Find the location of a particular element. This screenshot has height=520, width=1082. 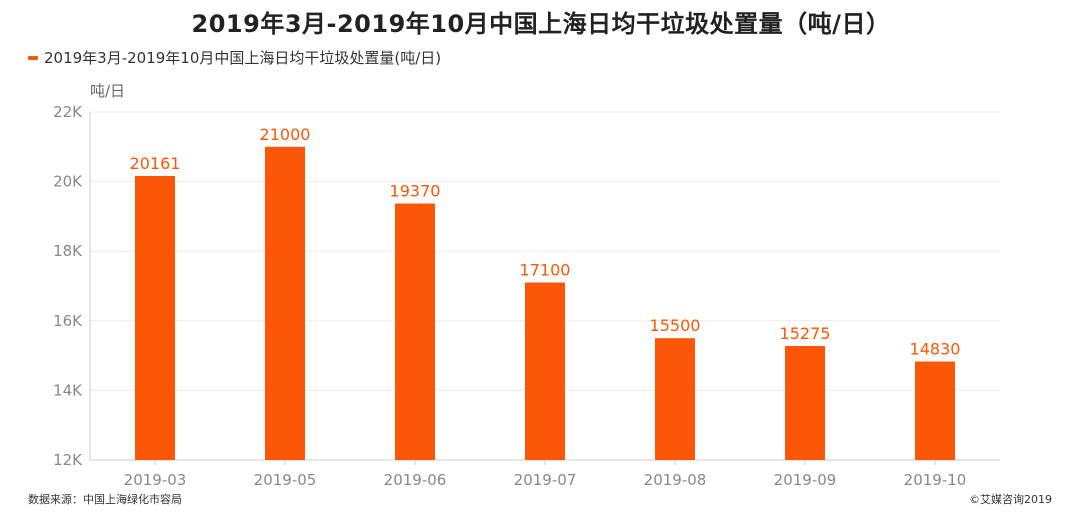

y-tick-label: 20K is located at coordinates (68, 182).